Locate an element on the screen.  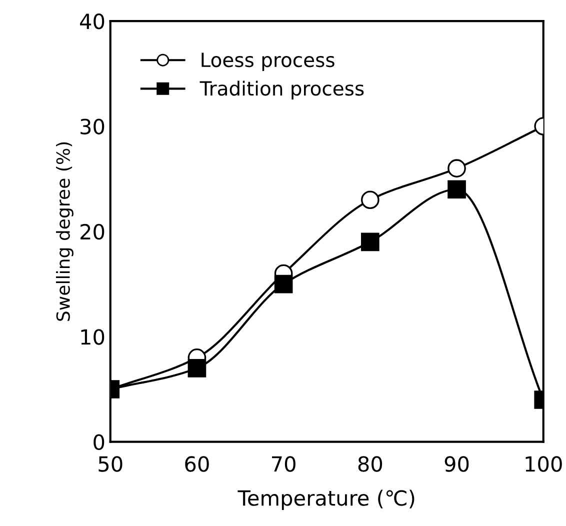
x-tick-label: 90 is located at coordinates (456, 464).